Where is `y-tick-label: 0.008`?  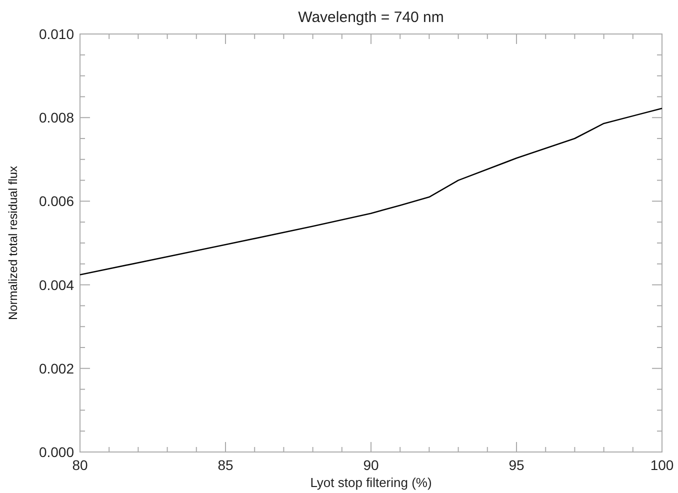
y-tick-label: 0.008 is located at coordinates (56, 118).